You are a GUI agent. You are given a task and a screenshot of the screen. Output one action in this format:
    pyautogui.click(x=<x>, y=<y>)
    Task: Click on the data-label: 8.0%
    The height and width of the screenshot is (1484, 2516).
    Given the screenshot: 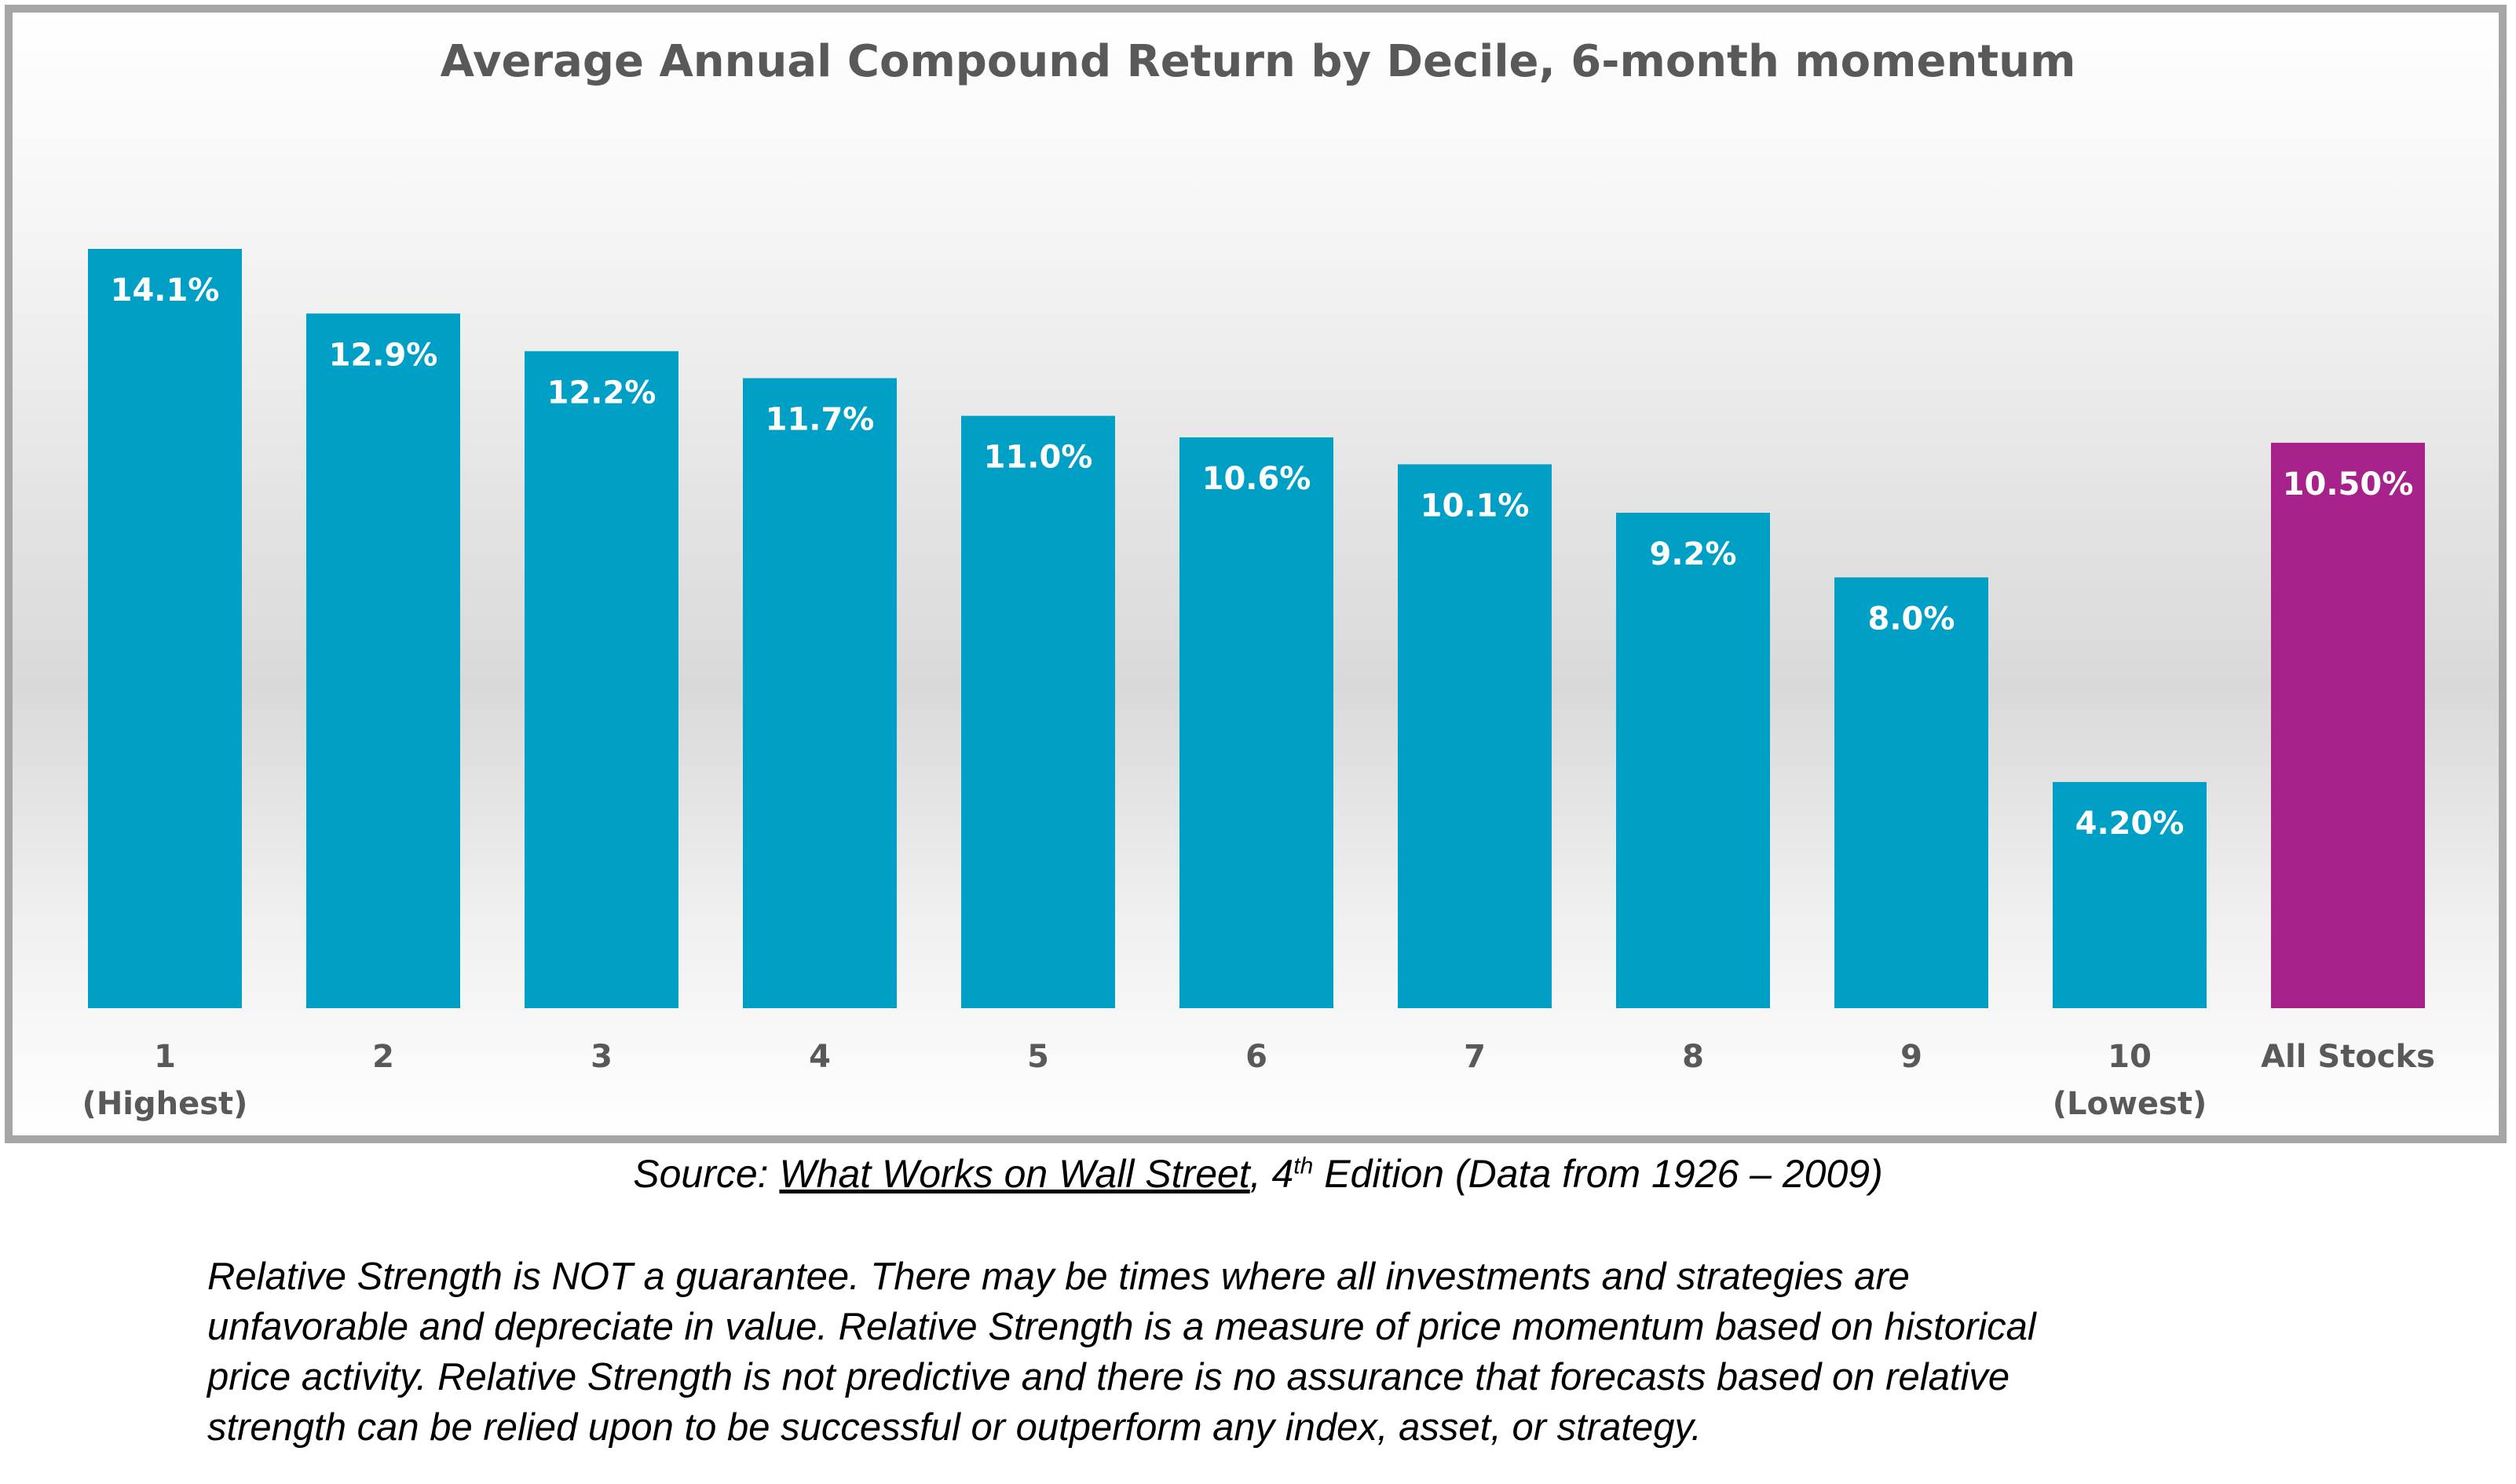 What is the action you would take?
    pyautogui.click(x=1911, y=619)
    